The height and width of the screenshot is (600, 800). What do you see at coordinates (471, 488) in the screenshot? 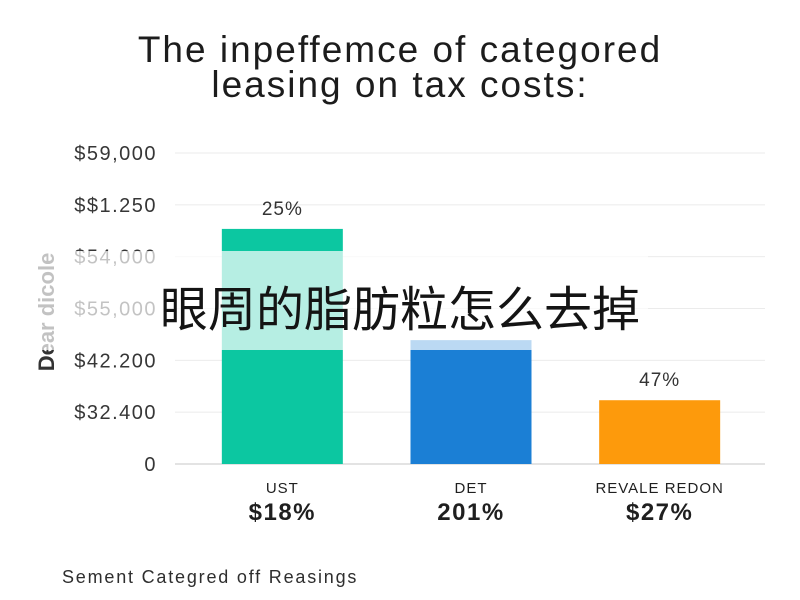
I see `x-tick-label: DET` at bounding box center [471, 488].